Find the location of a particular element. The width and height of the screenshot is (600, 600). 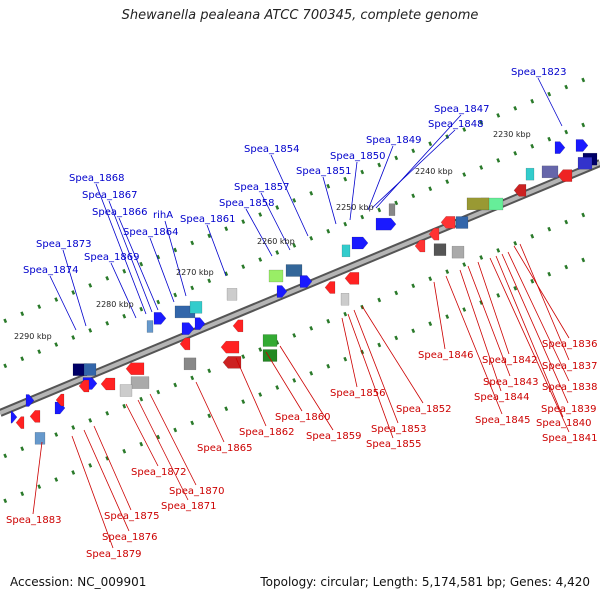

kbp-label: 2290 kbp is located at coordinates (33, 336).